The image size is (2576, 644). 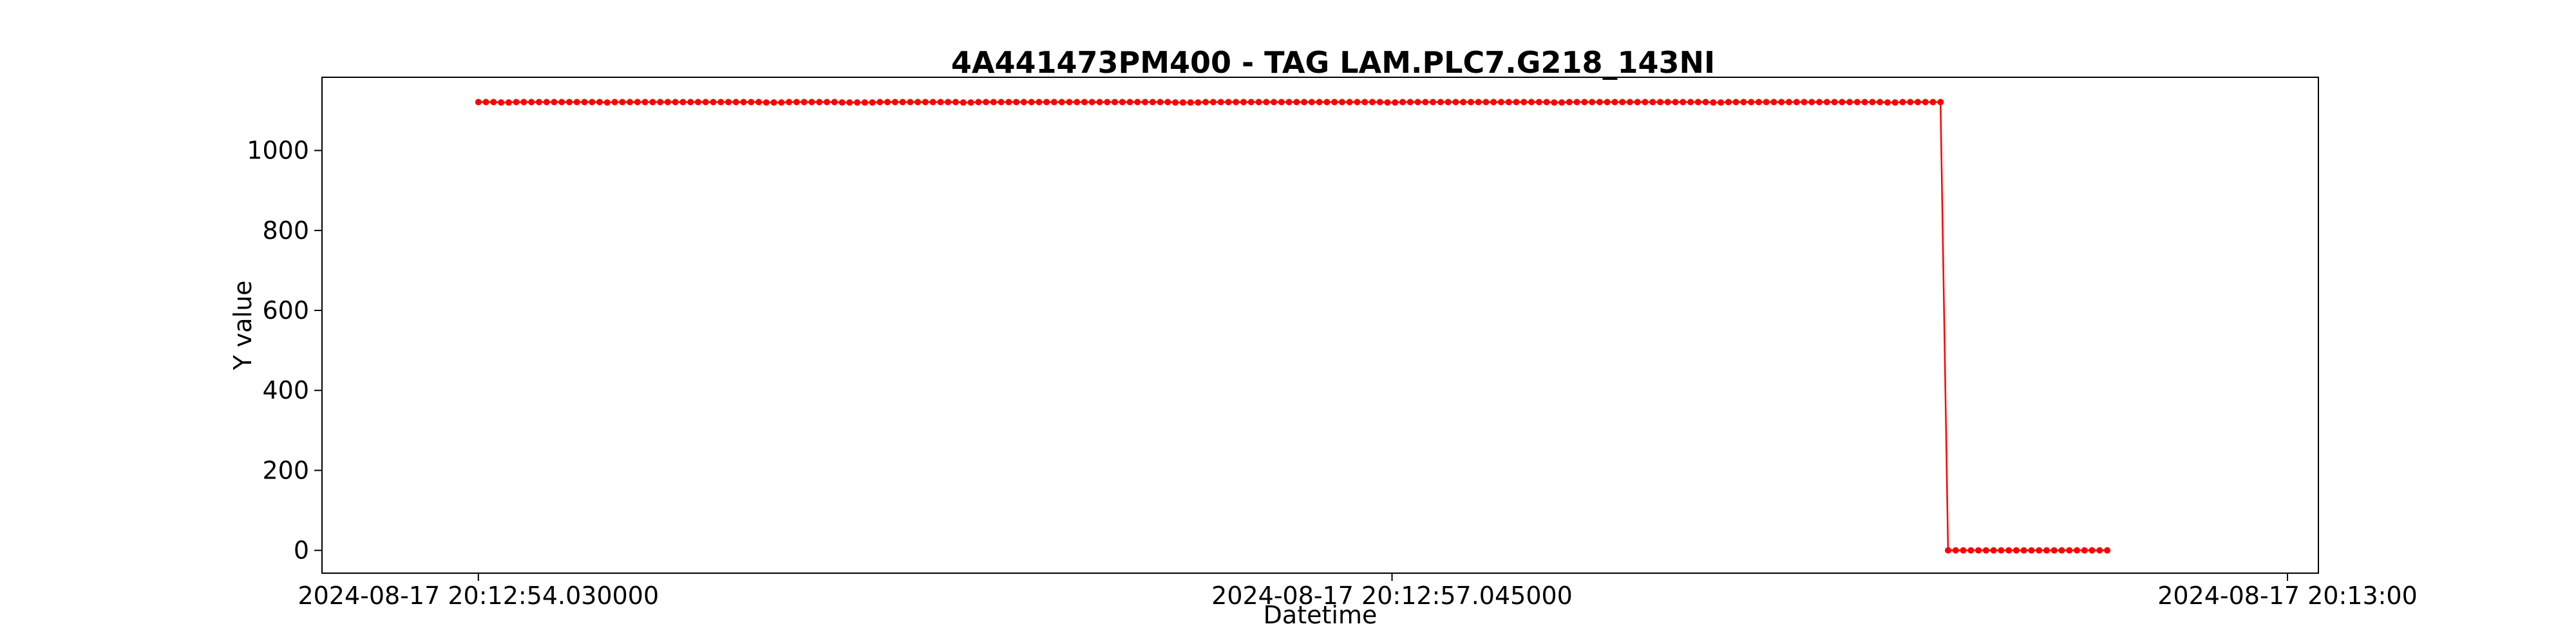 I want to click on y-tick-label: 400, so click(x=285, y=390).